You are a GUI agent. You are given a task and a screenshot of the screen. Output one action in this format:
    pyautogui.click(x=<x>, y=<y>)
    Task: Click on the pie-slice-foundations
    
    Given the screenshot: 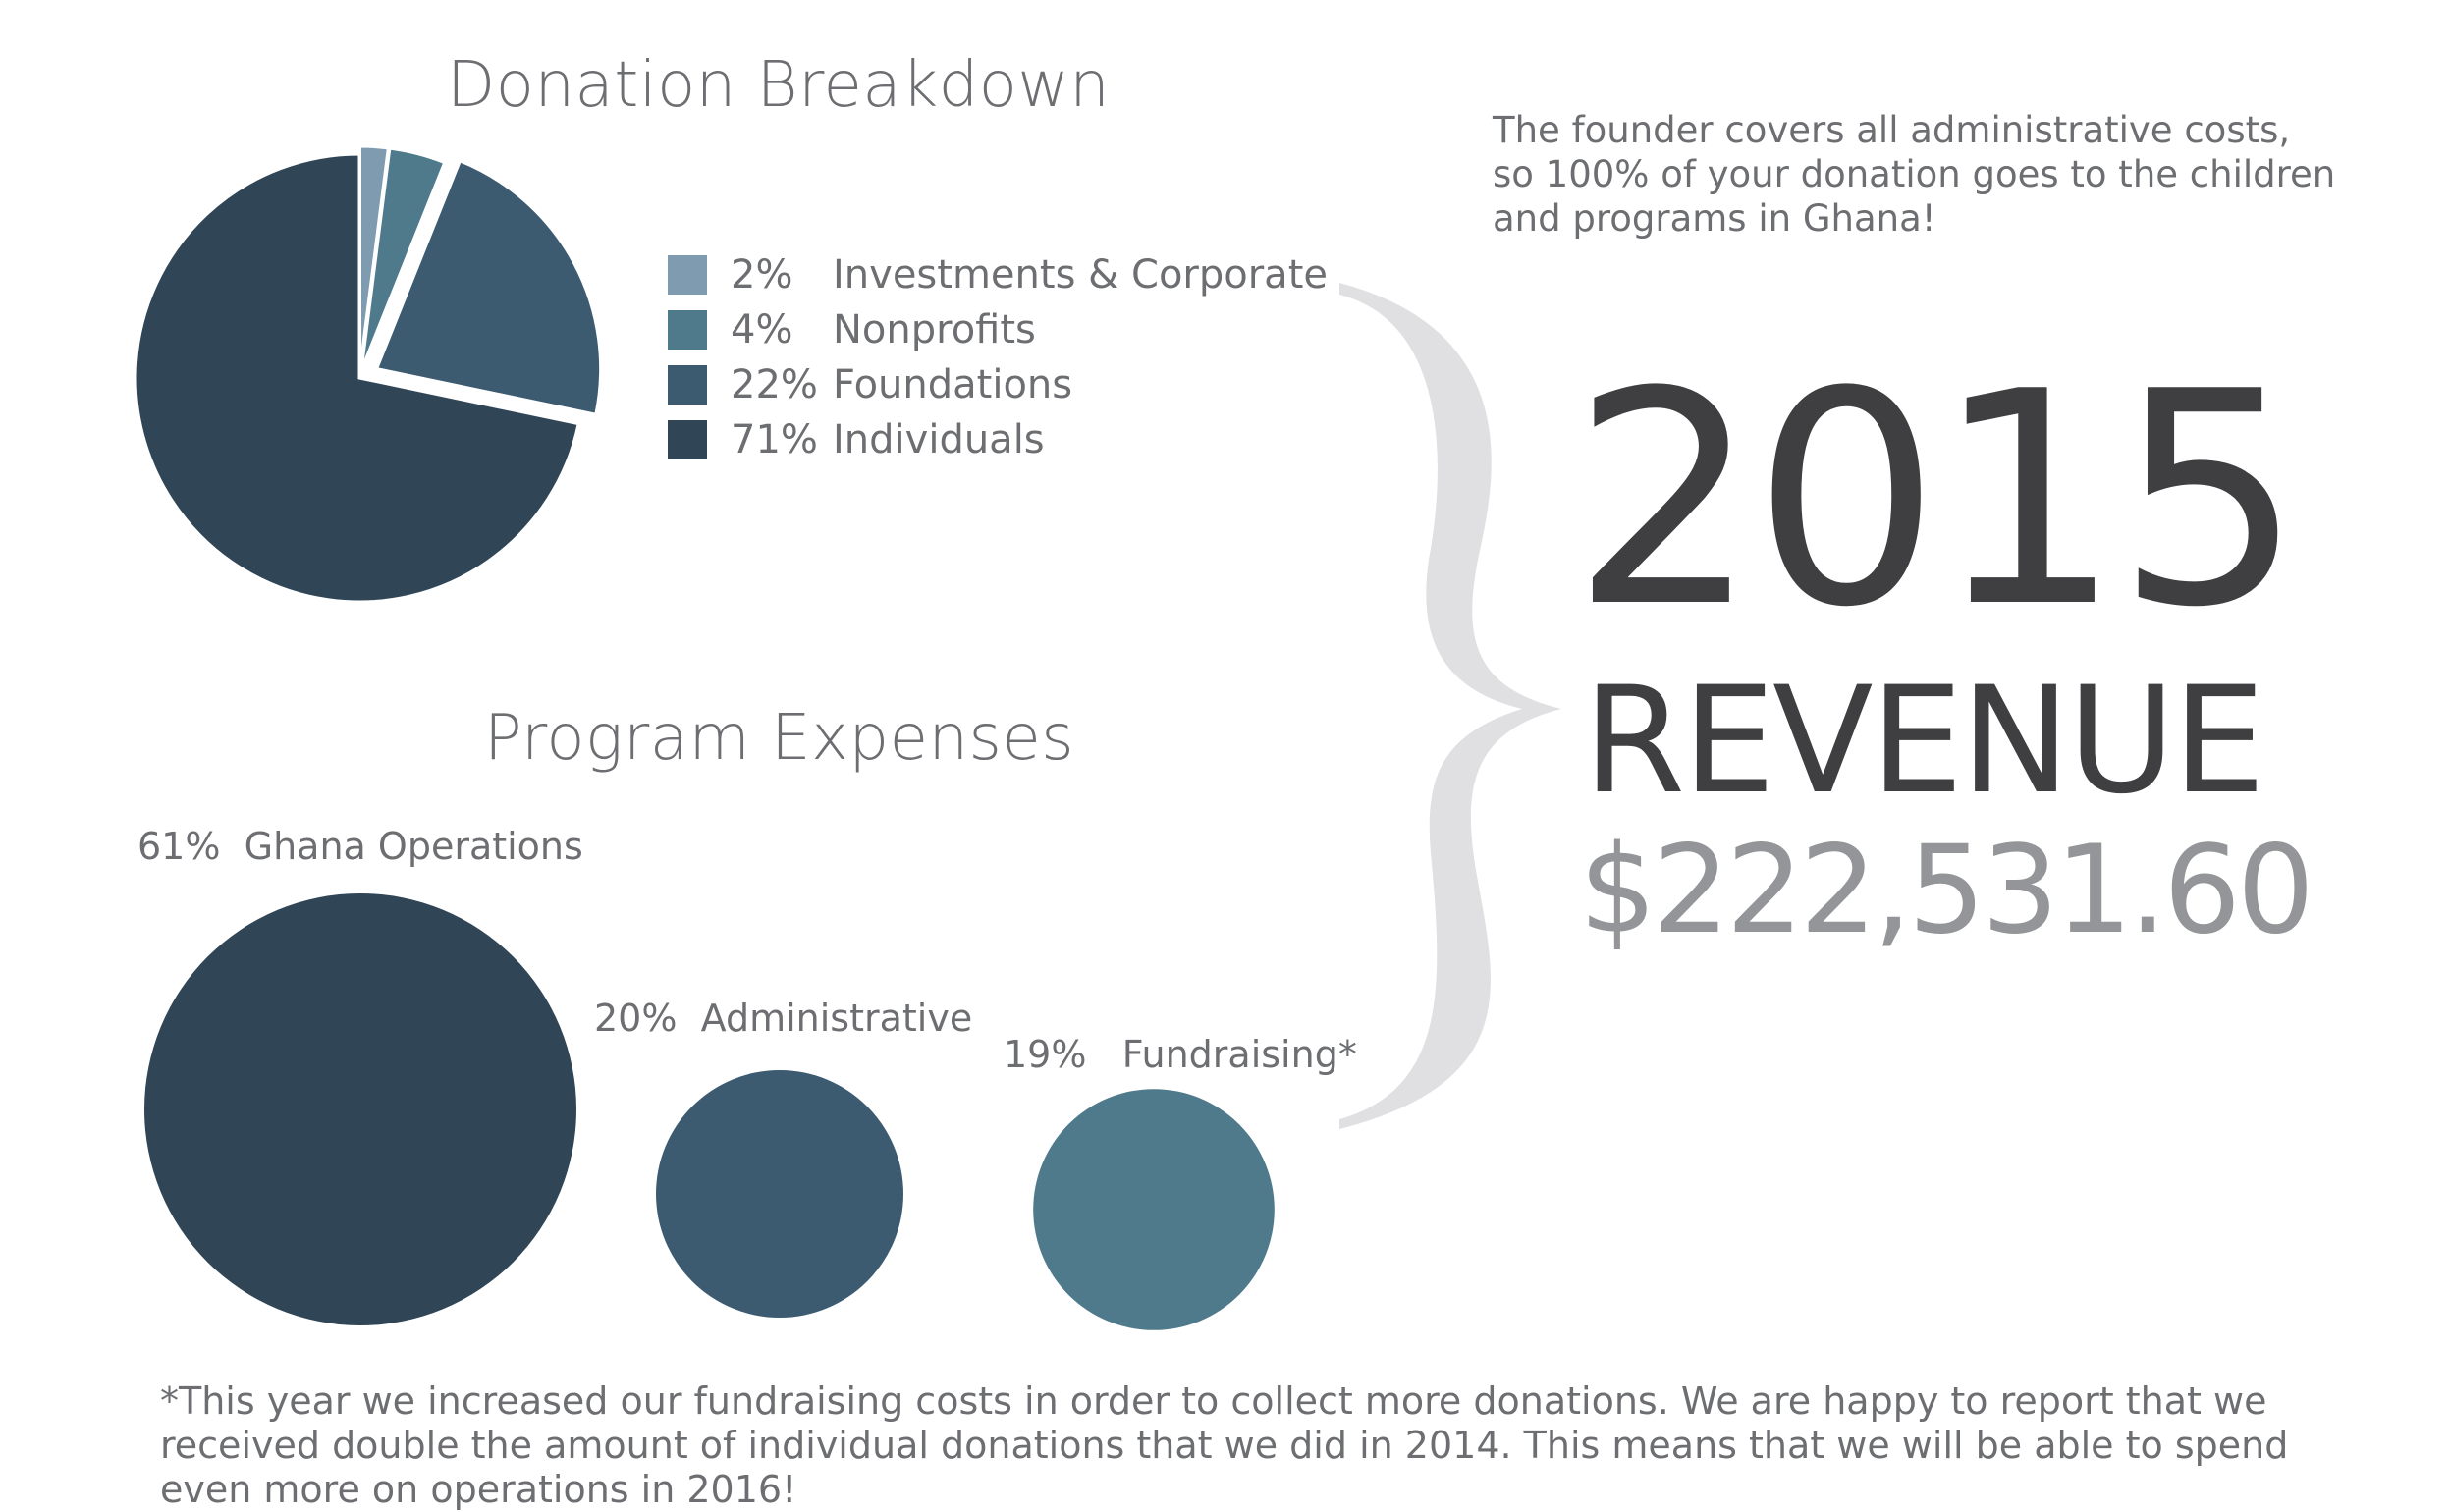 What is the action you would take?
    pyautogui.click(x=488, y=287)
    